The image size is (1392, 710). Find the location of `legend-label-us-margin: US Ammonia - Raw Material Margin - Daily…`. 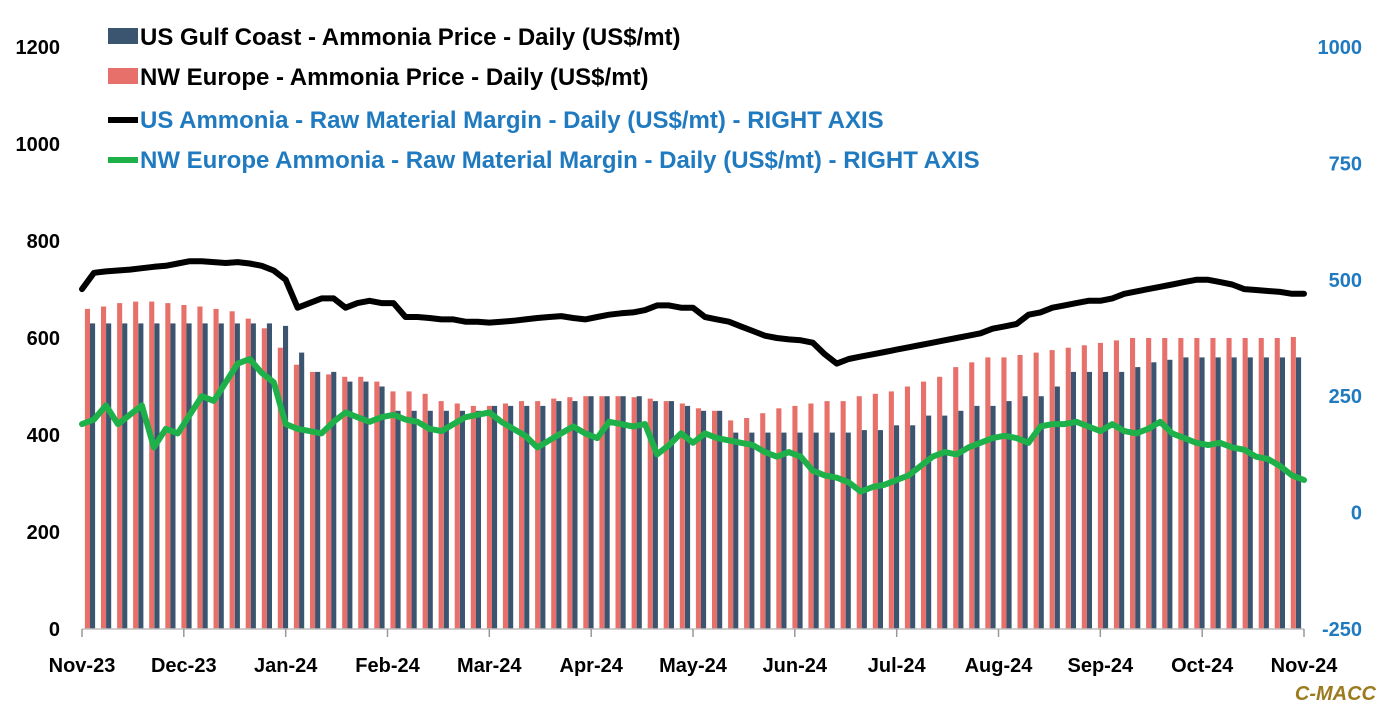

legend-label-us-margin: US Ammonia - Raw Material Margin - Daily… is located at coordinates (512, 120).